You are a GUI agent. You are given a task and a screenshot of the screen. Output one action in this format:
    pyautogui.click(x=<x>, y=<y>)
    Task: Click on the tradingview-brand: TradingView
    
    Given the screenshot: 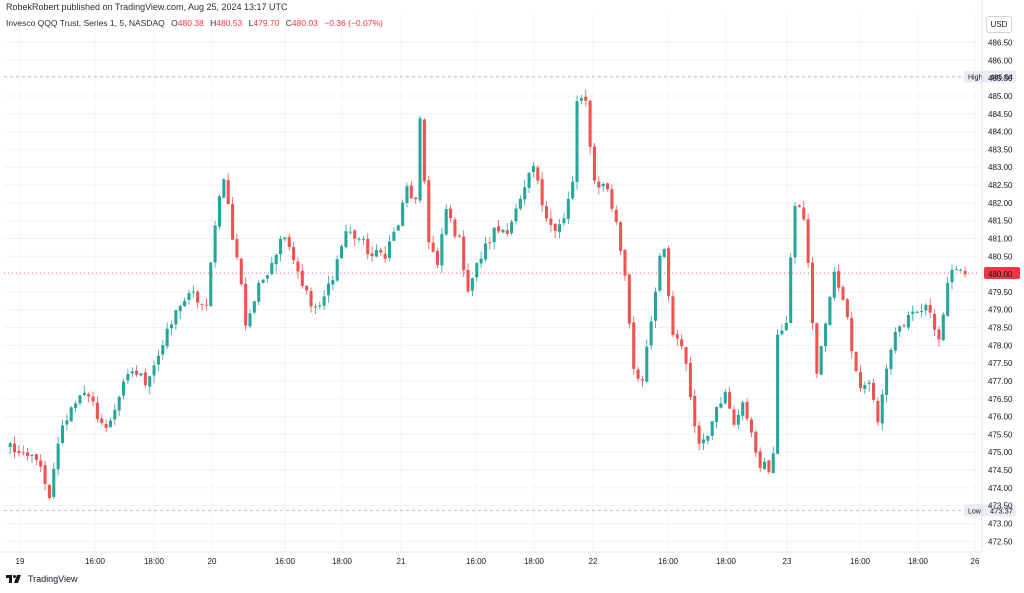 What is the action you would take?
    pyautogui.click(x=42, y=579)
    